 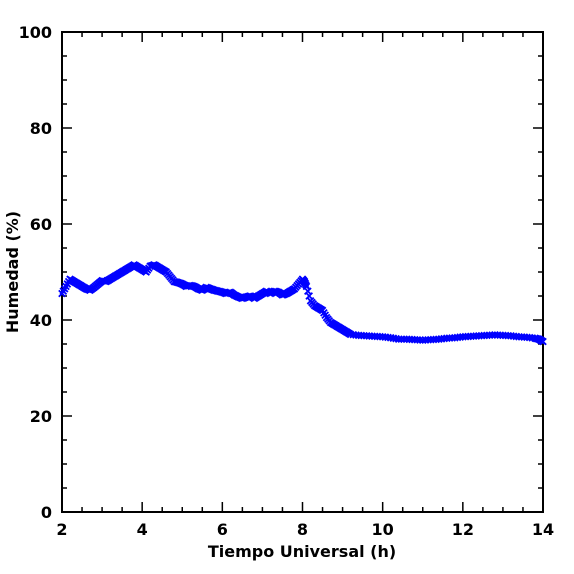 What do you see at coordinates (41, 224) in the screenshot?
I see `y-tick-label: 60` at bounding box center [41, 224].